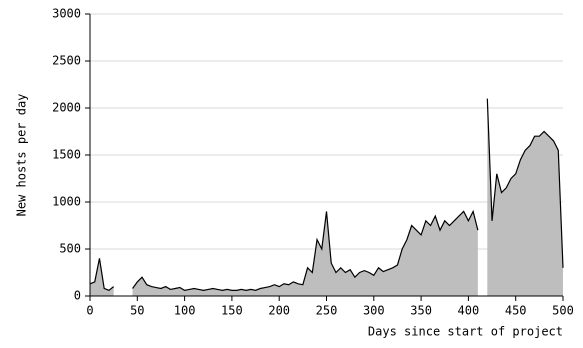  I want to click on y-tick-label: 0, so click(77, 296).